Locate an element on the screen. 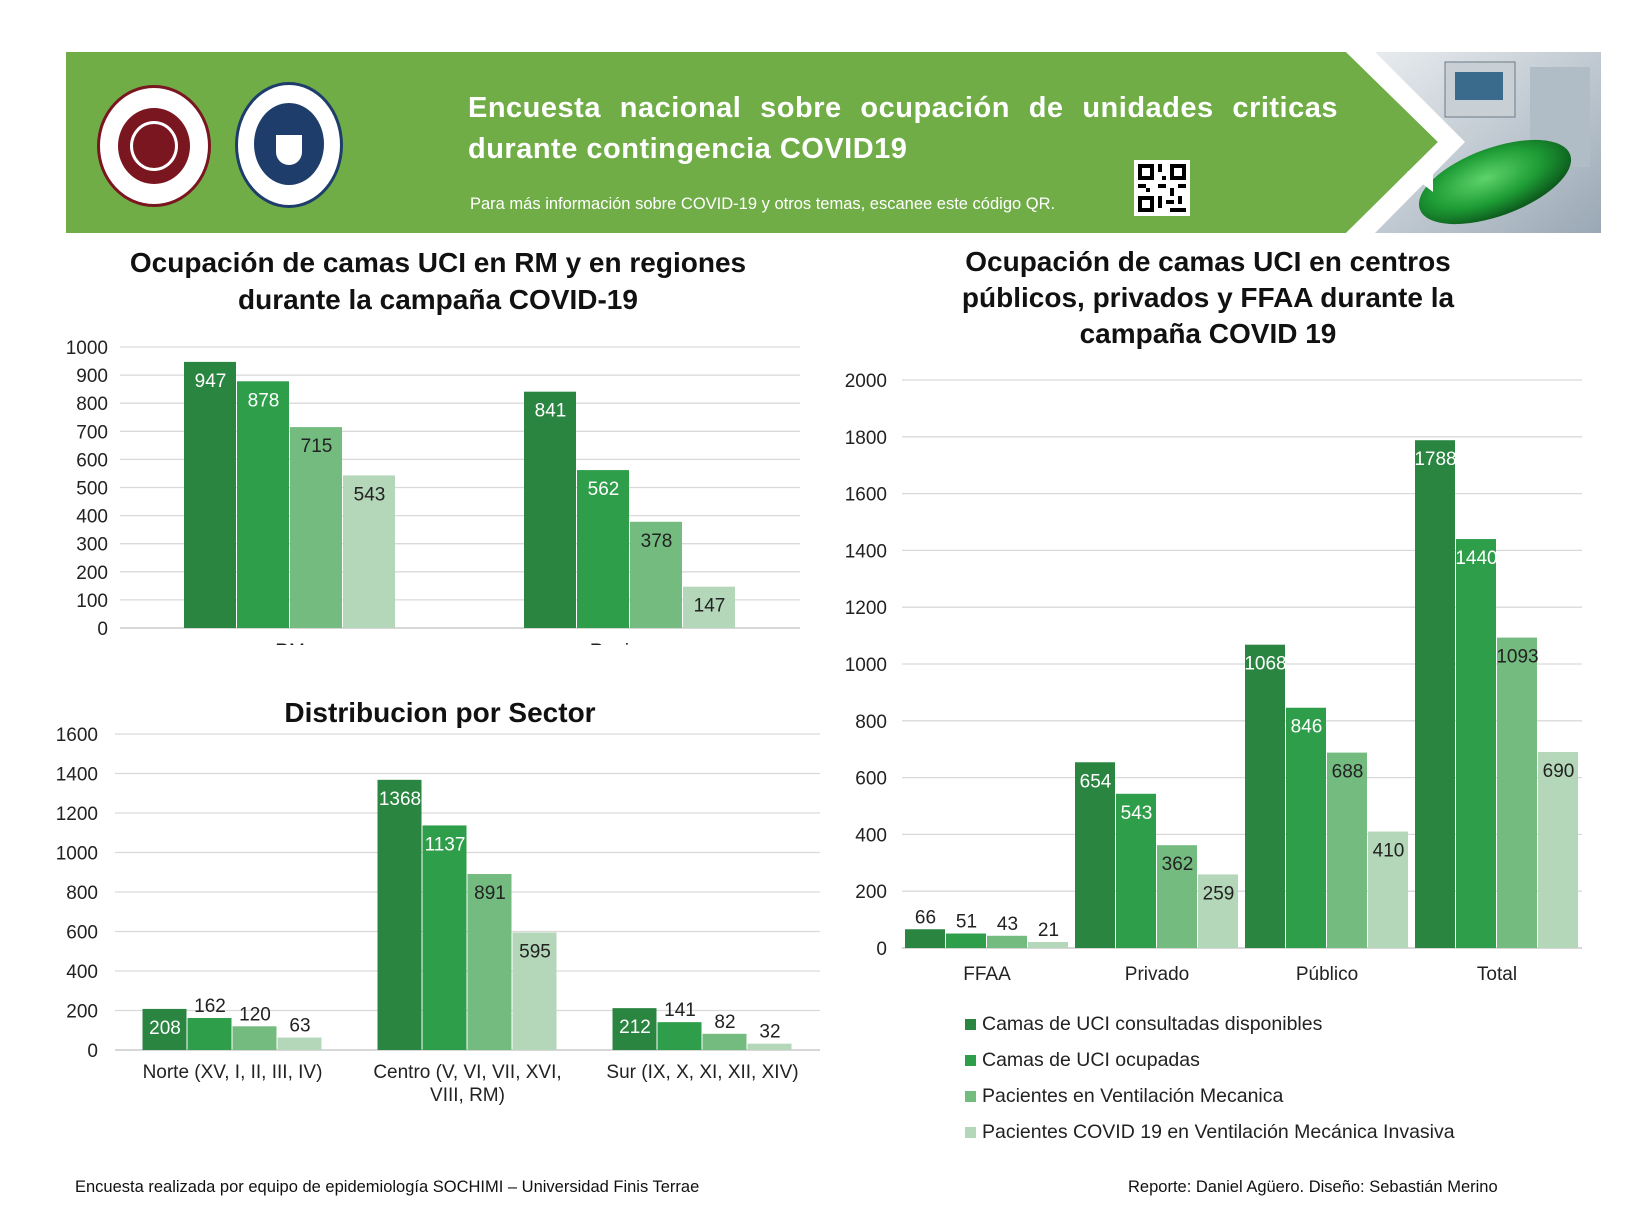 The width and height of the screenshot is (1650, 1218). chart-title-sector: Distribucion por Sector is located at coordinates (440, 712).